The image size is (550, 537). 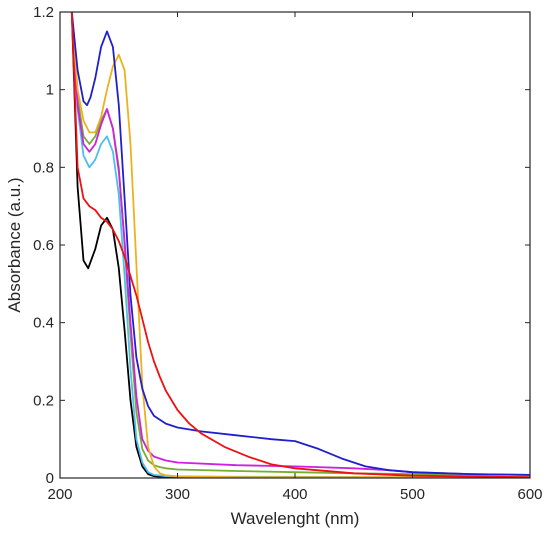 I want to click on y-tick-label: 0.6, so click(x=43, y=245).